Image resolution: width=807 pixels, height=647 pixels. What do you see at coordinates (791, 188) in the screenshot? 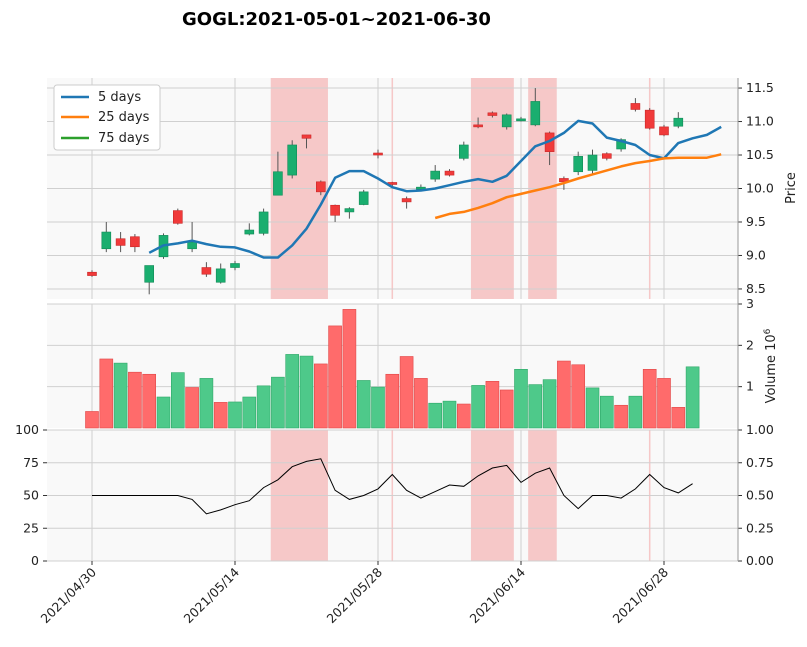
I see `price-axis-label: Price` at bounding box center [791, 188].